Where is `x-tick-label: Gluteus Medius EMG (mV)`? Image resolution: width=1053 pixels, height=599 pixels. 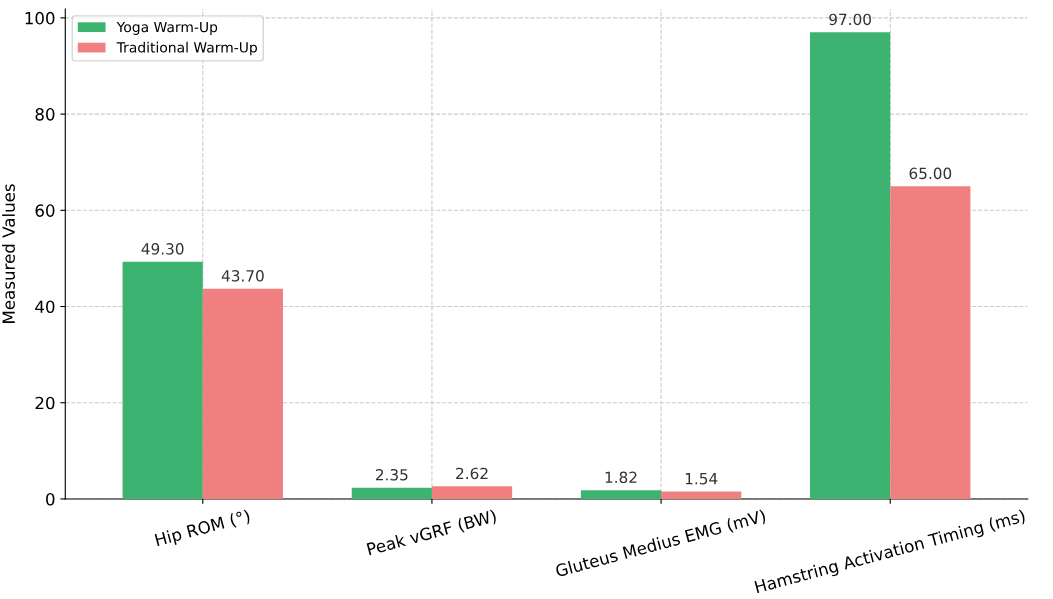 x-tick-label: Gluteus Medius EMG (mV) is located at coordinates (660, 544).